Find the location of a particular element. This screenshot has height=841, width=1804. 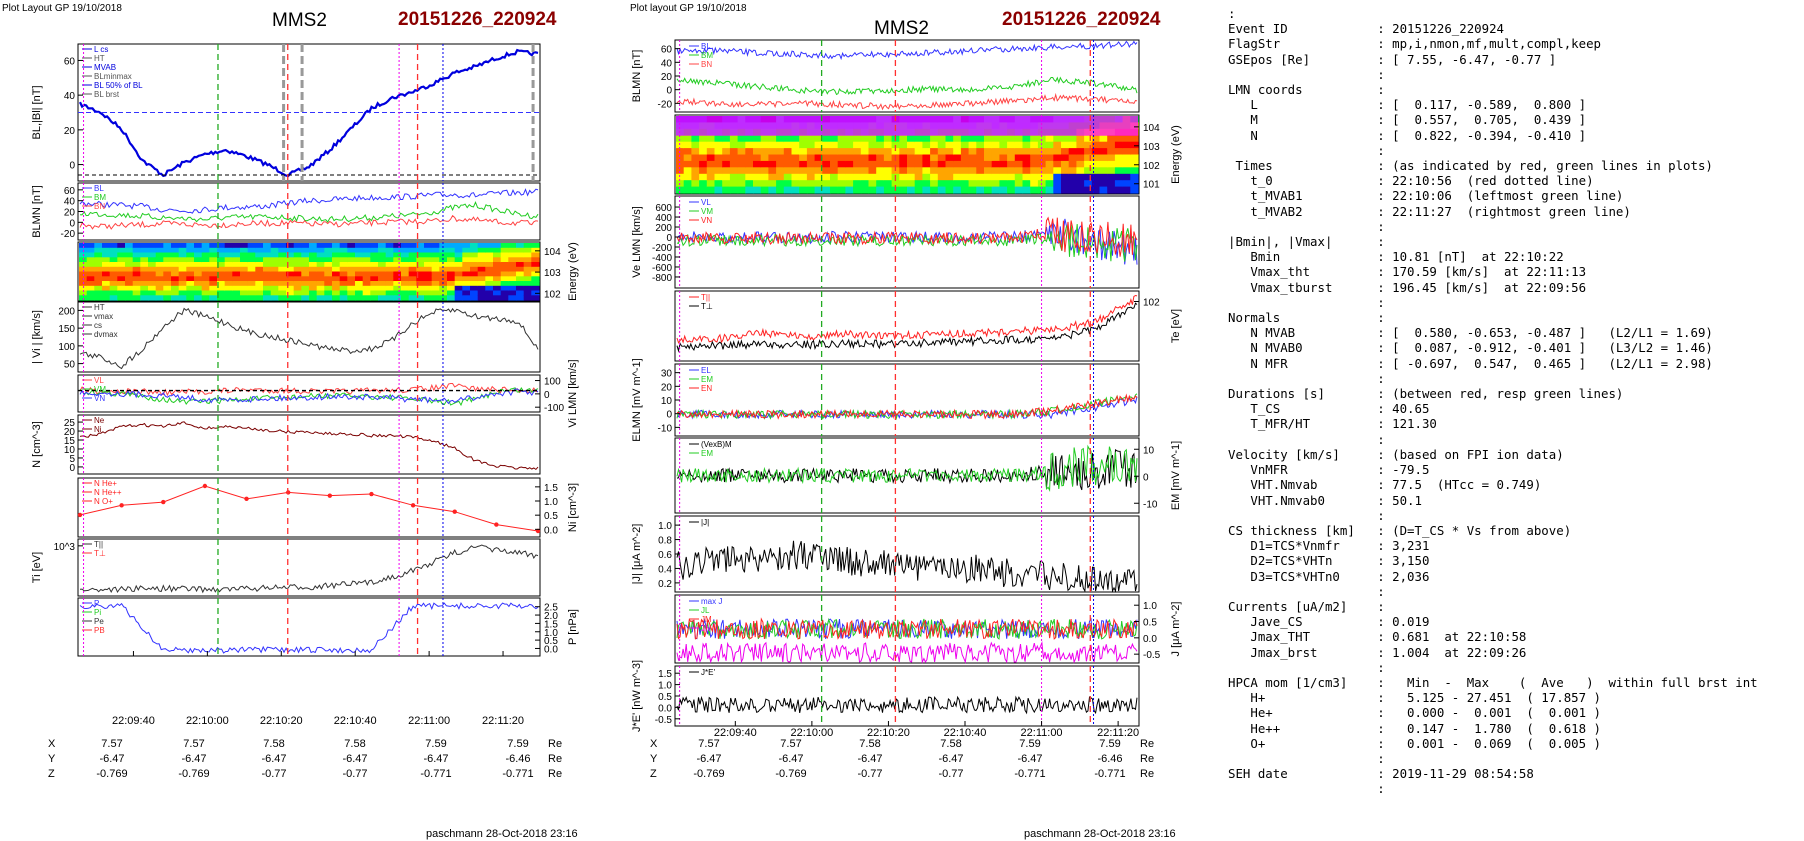

series-line-p8 is located at coordinates (309, 569).